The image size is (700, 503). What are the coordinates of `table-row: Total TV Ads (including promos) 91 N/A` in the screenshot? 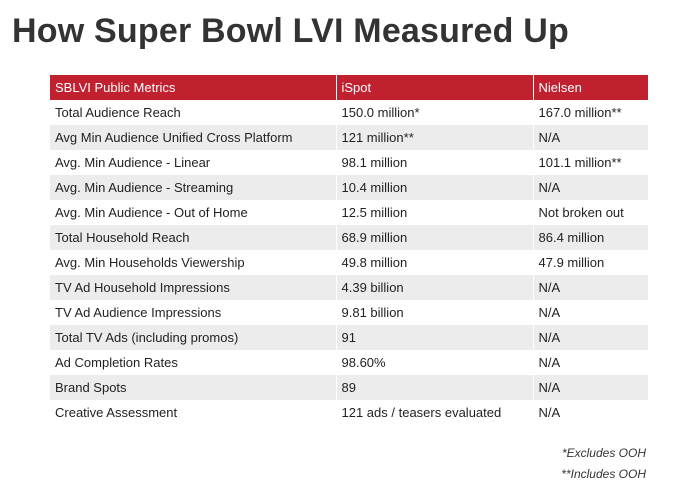 It's located at (349, 337).